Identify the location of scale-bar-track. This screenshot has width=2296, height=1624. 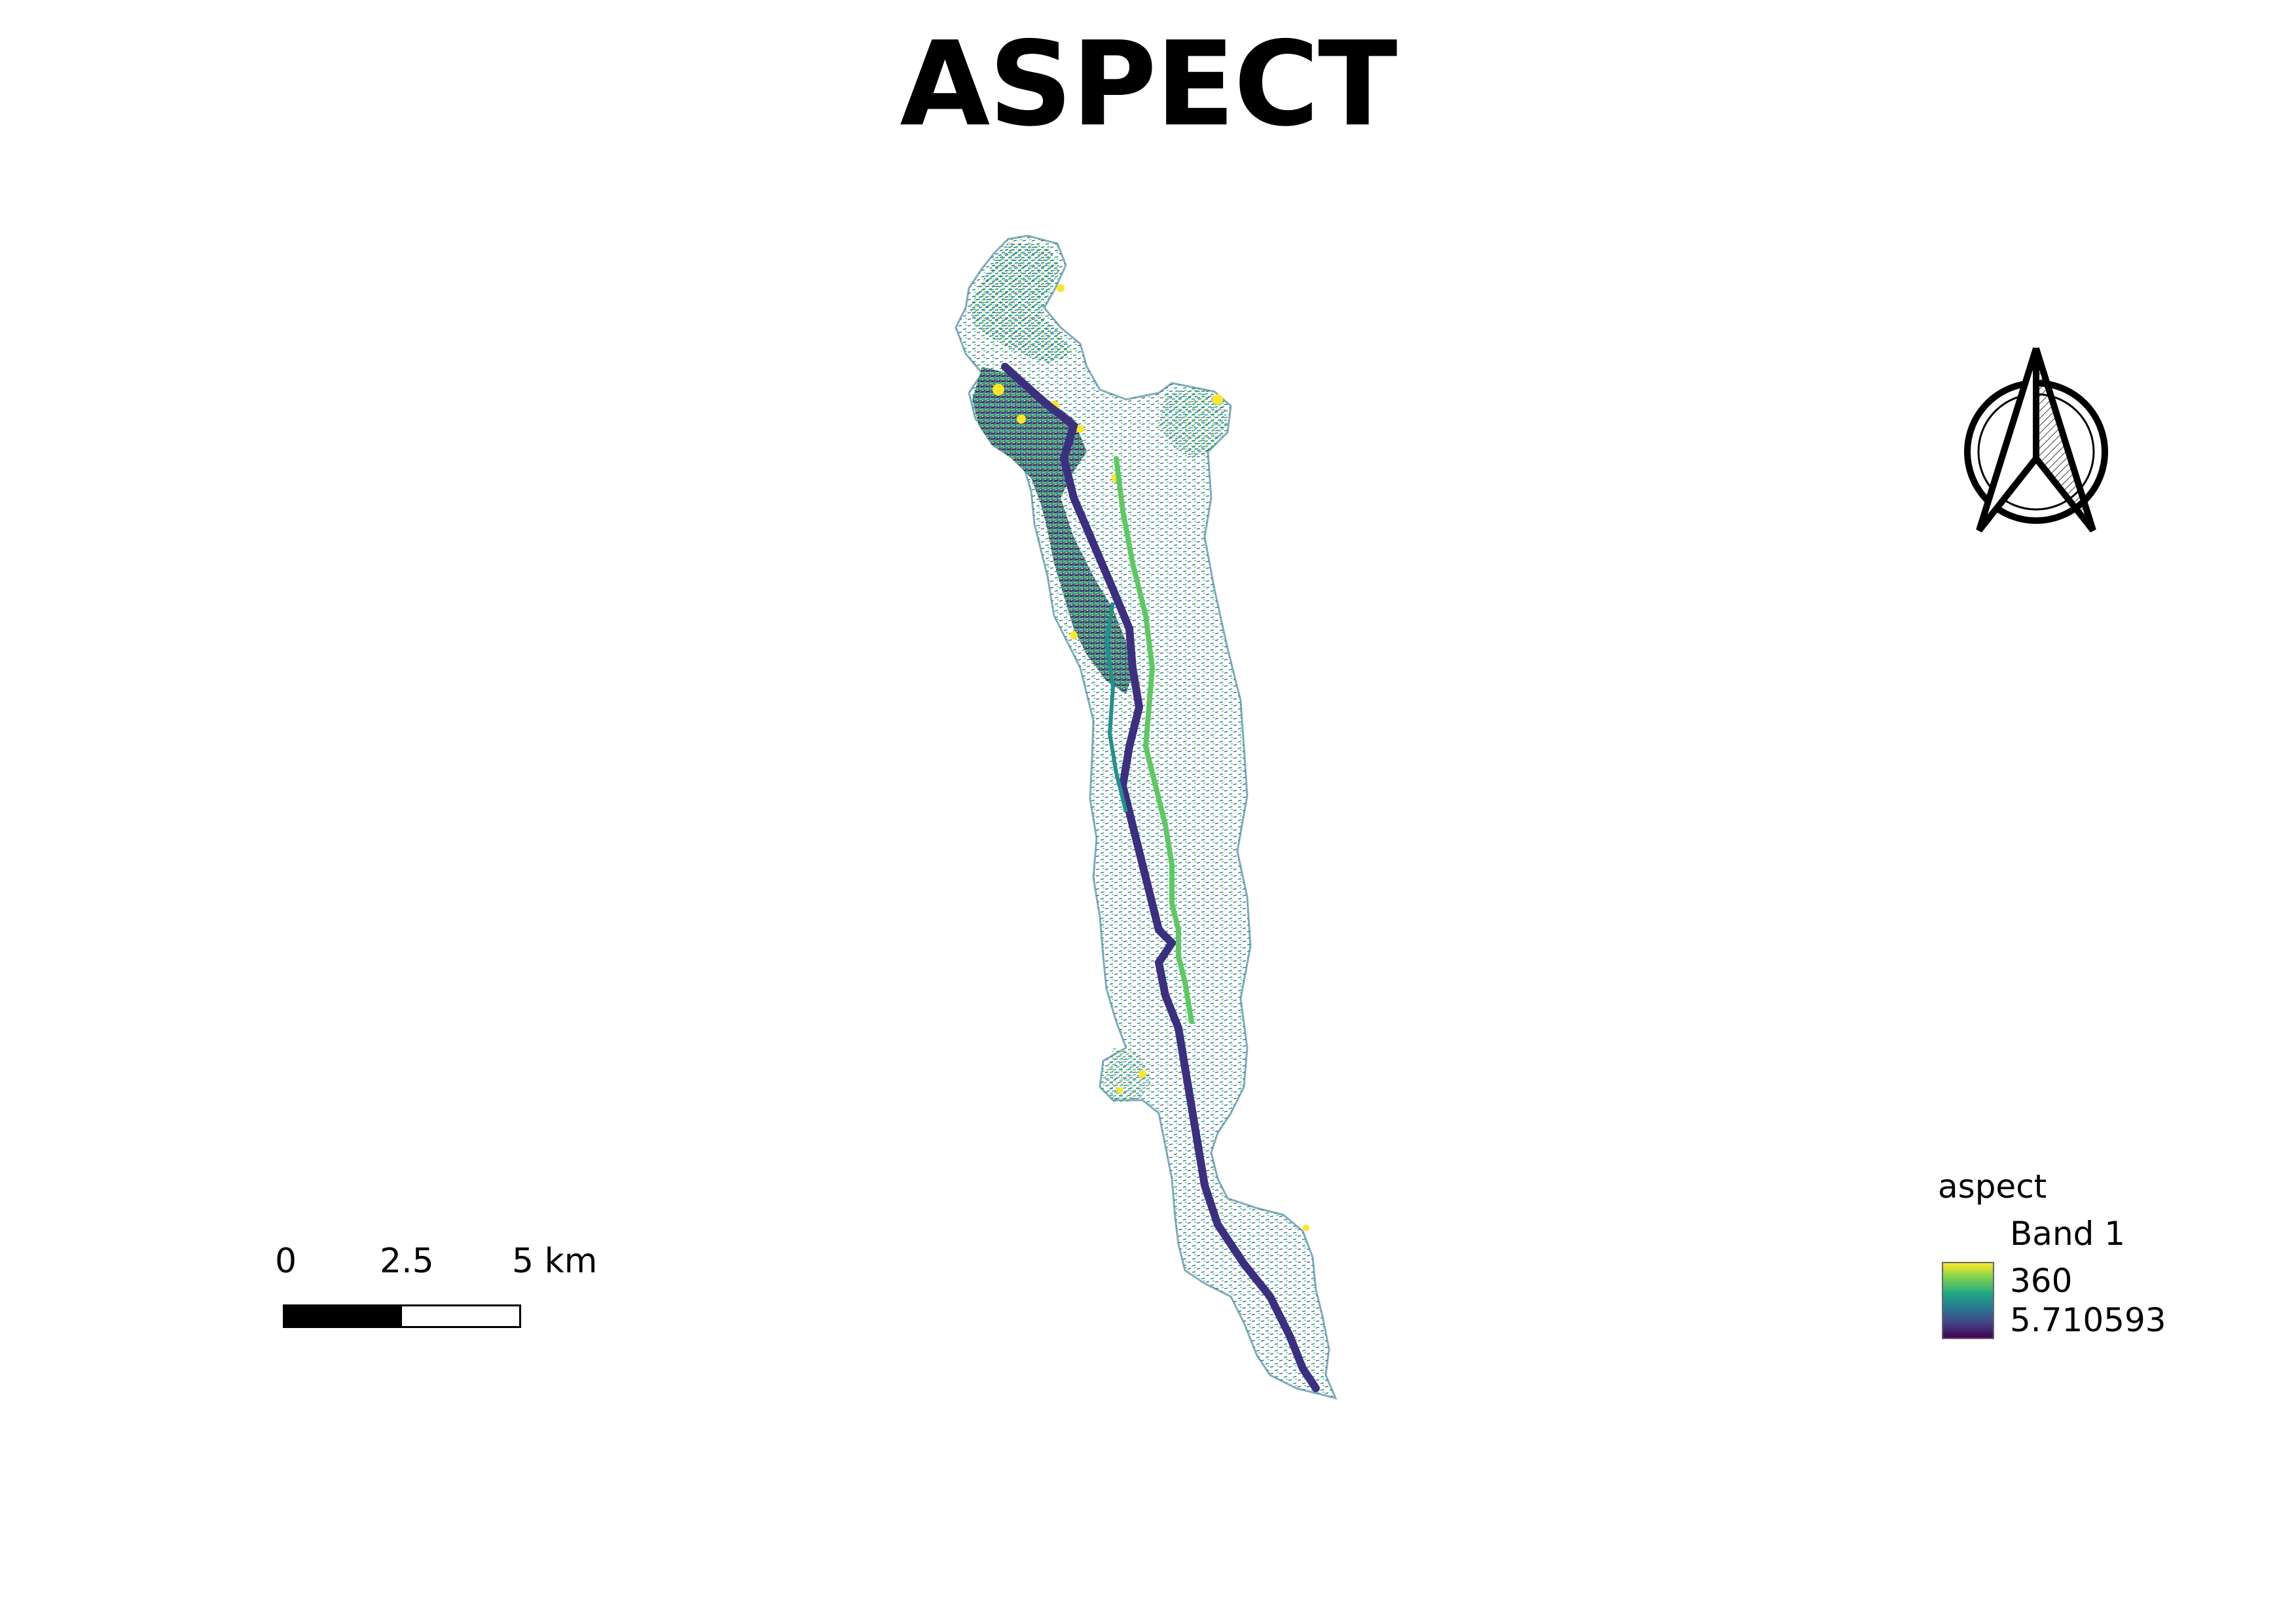
(402, 1316).